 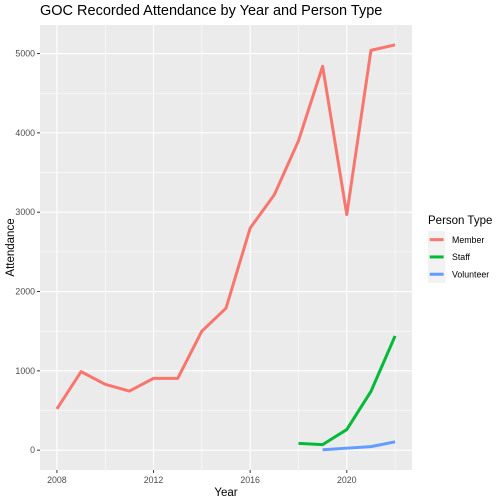 What do you see at coordinates (461, 257) in the screenshot?
I see `legend-label-staff: Staff` at bounding box center [461, 257].